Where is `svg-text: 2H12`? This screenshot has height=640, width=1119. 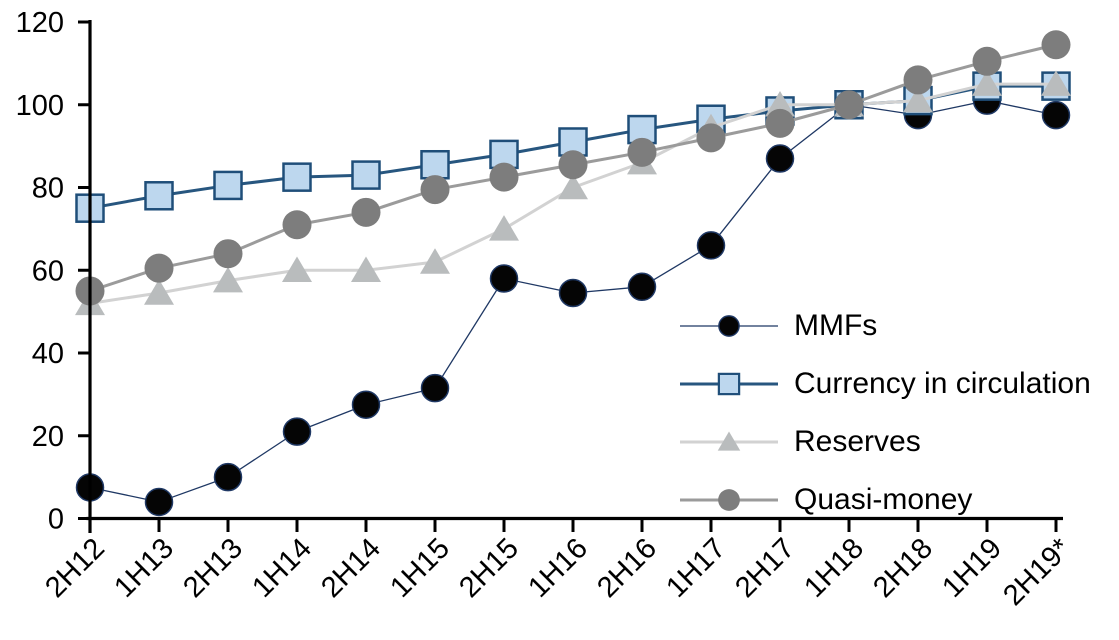
svg-text: 2H12 is located at coordinates (75, 568).